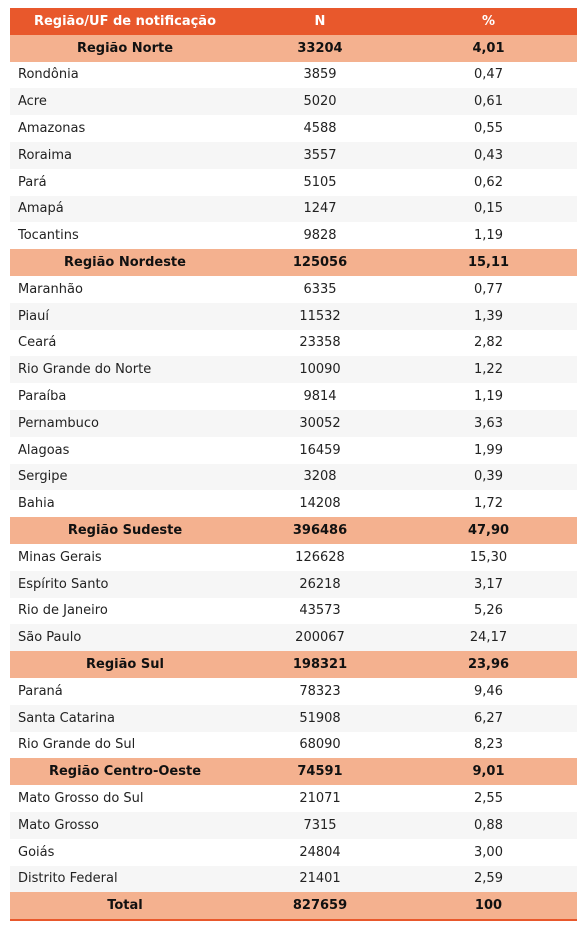 Image resolution: width=586 pixels, height=928 pixels. What do you see at coordinates (293, 209) in the screenshot?
I see `state-row: Amapá 1247 0,15` at bounding box center [293, 209].